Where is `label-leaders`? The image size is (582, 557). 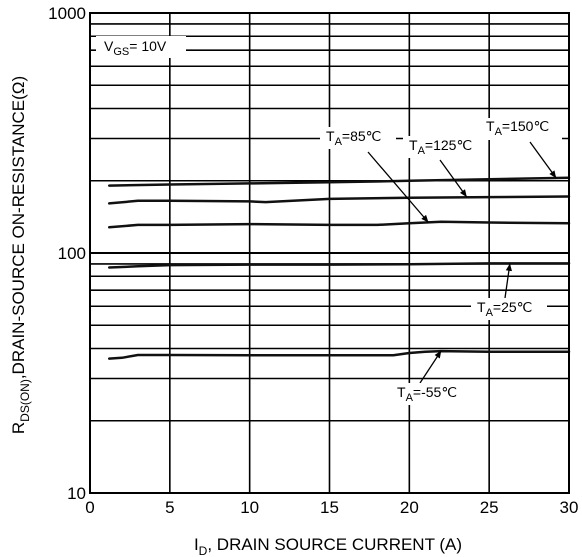 label-leaders is located at coordinates (462, 262).